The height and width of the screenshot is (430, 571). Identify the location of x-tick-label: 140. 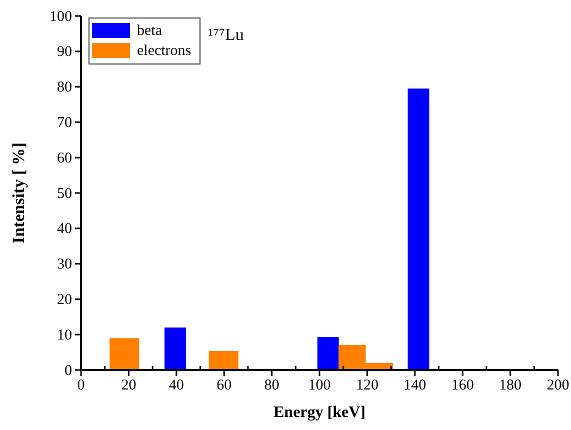
(415, 386).